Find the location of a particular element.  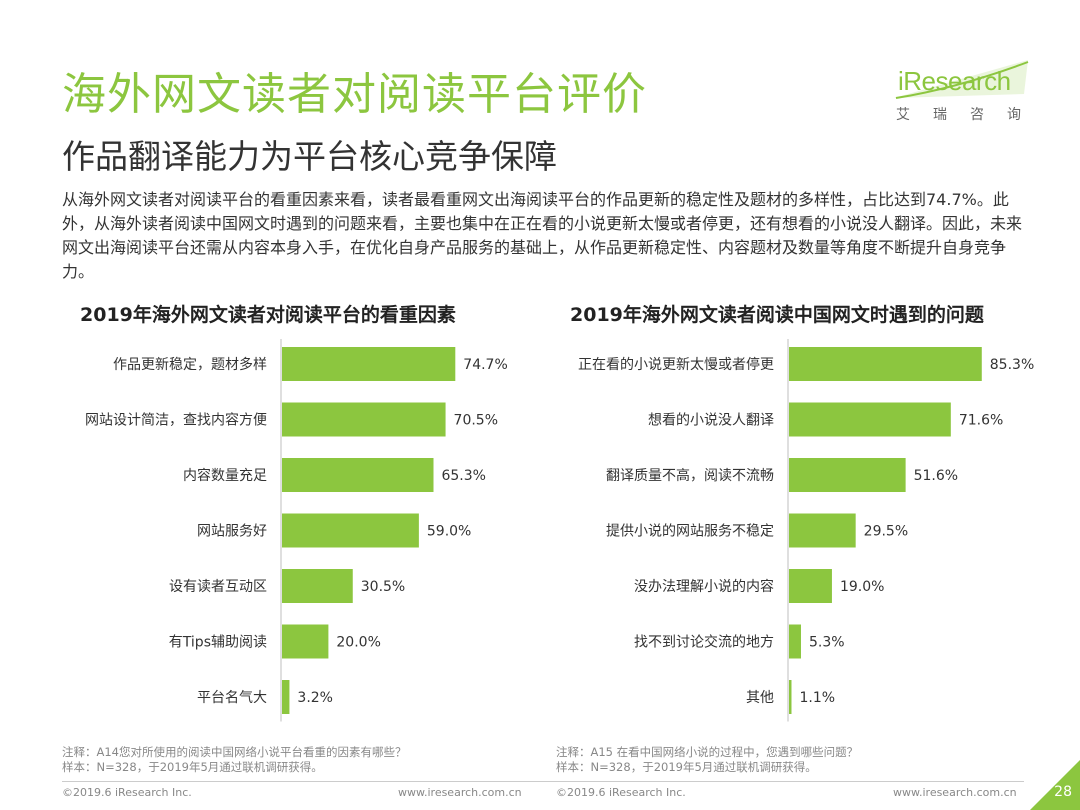

category-label: 设有读者互动区 is located at coordinates (218, 586).